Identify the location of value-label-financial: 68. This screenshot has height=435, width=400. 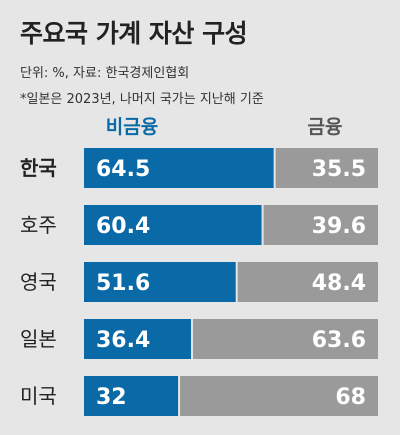
(350, 397).